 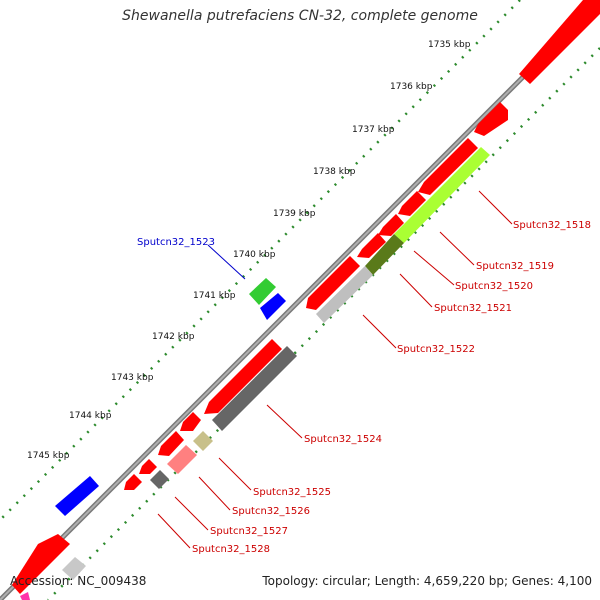 I want to click on gene-label-sputcn32-1523: Sputcn32_1523, so click(x=176, y=242).